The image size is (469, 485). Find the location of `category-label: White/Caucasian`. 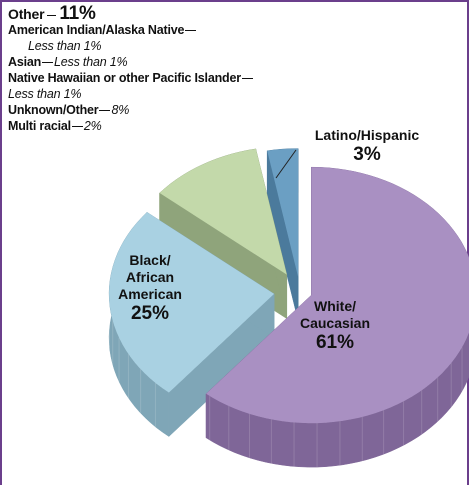

category-label: White/Caucasian is located at coordinates (335, 314).